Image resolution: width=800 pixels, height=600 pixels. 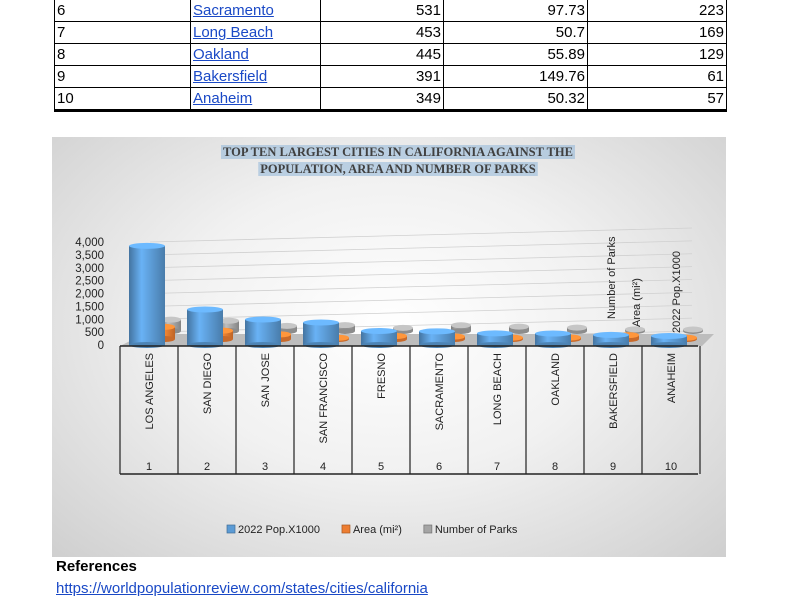 What do you see at coordinates (672, 378) in the screenshot?
I see `category-label: ANAHEIM` at bounding box center [672, 378].